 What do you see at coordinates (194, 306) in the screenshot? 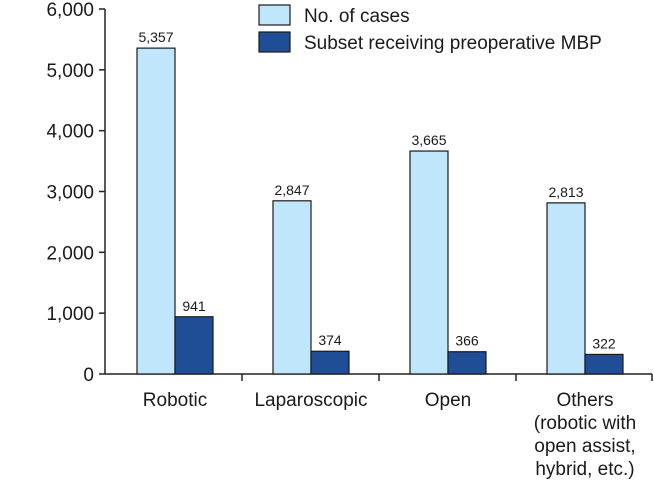
I see `bar-data-label: 941` at bounding box center [194, 306].